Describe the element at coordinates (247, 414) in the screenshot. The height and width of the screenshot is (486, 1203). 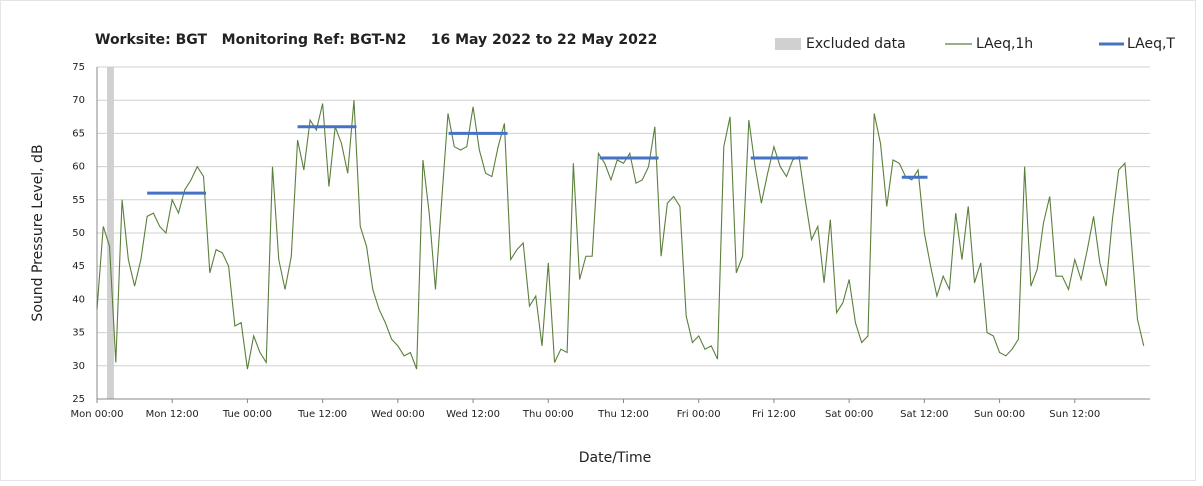
I see `x-tick-label: Tue 00:00` at that location.